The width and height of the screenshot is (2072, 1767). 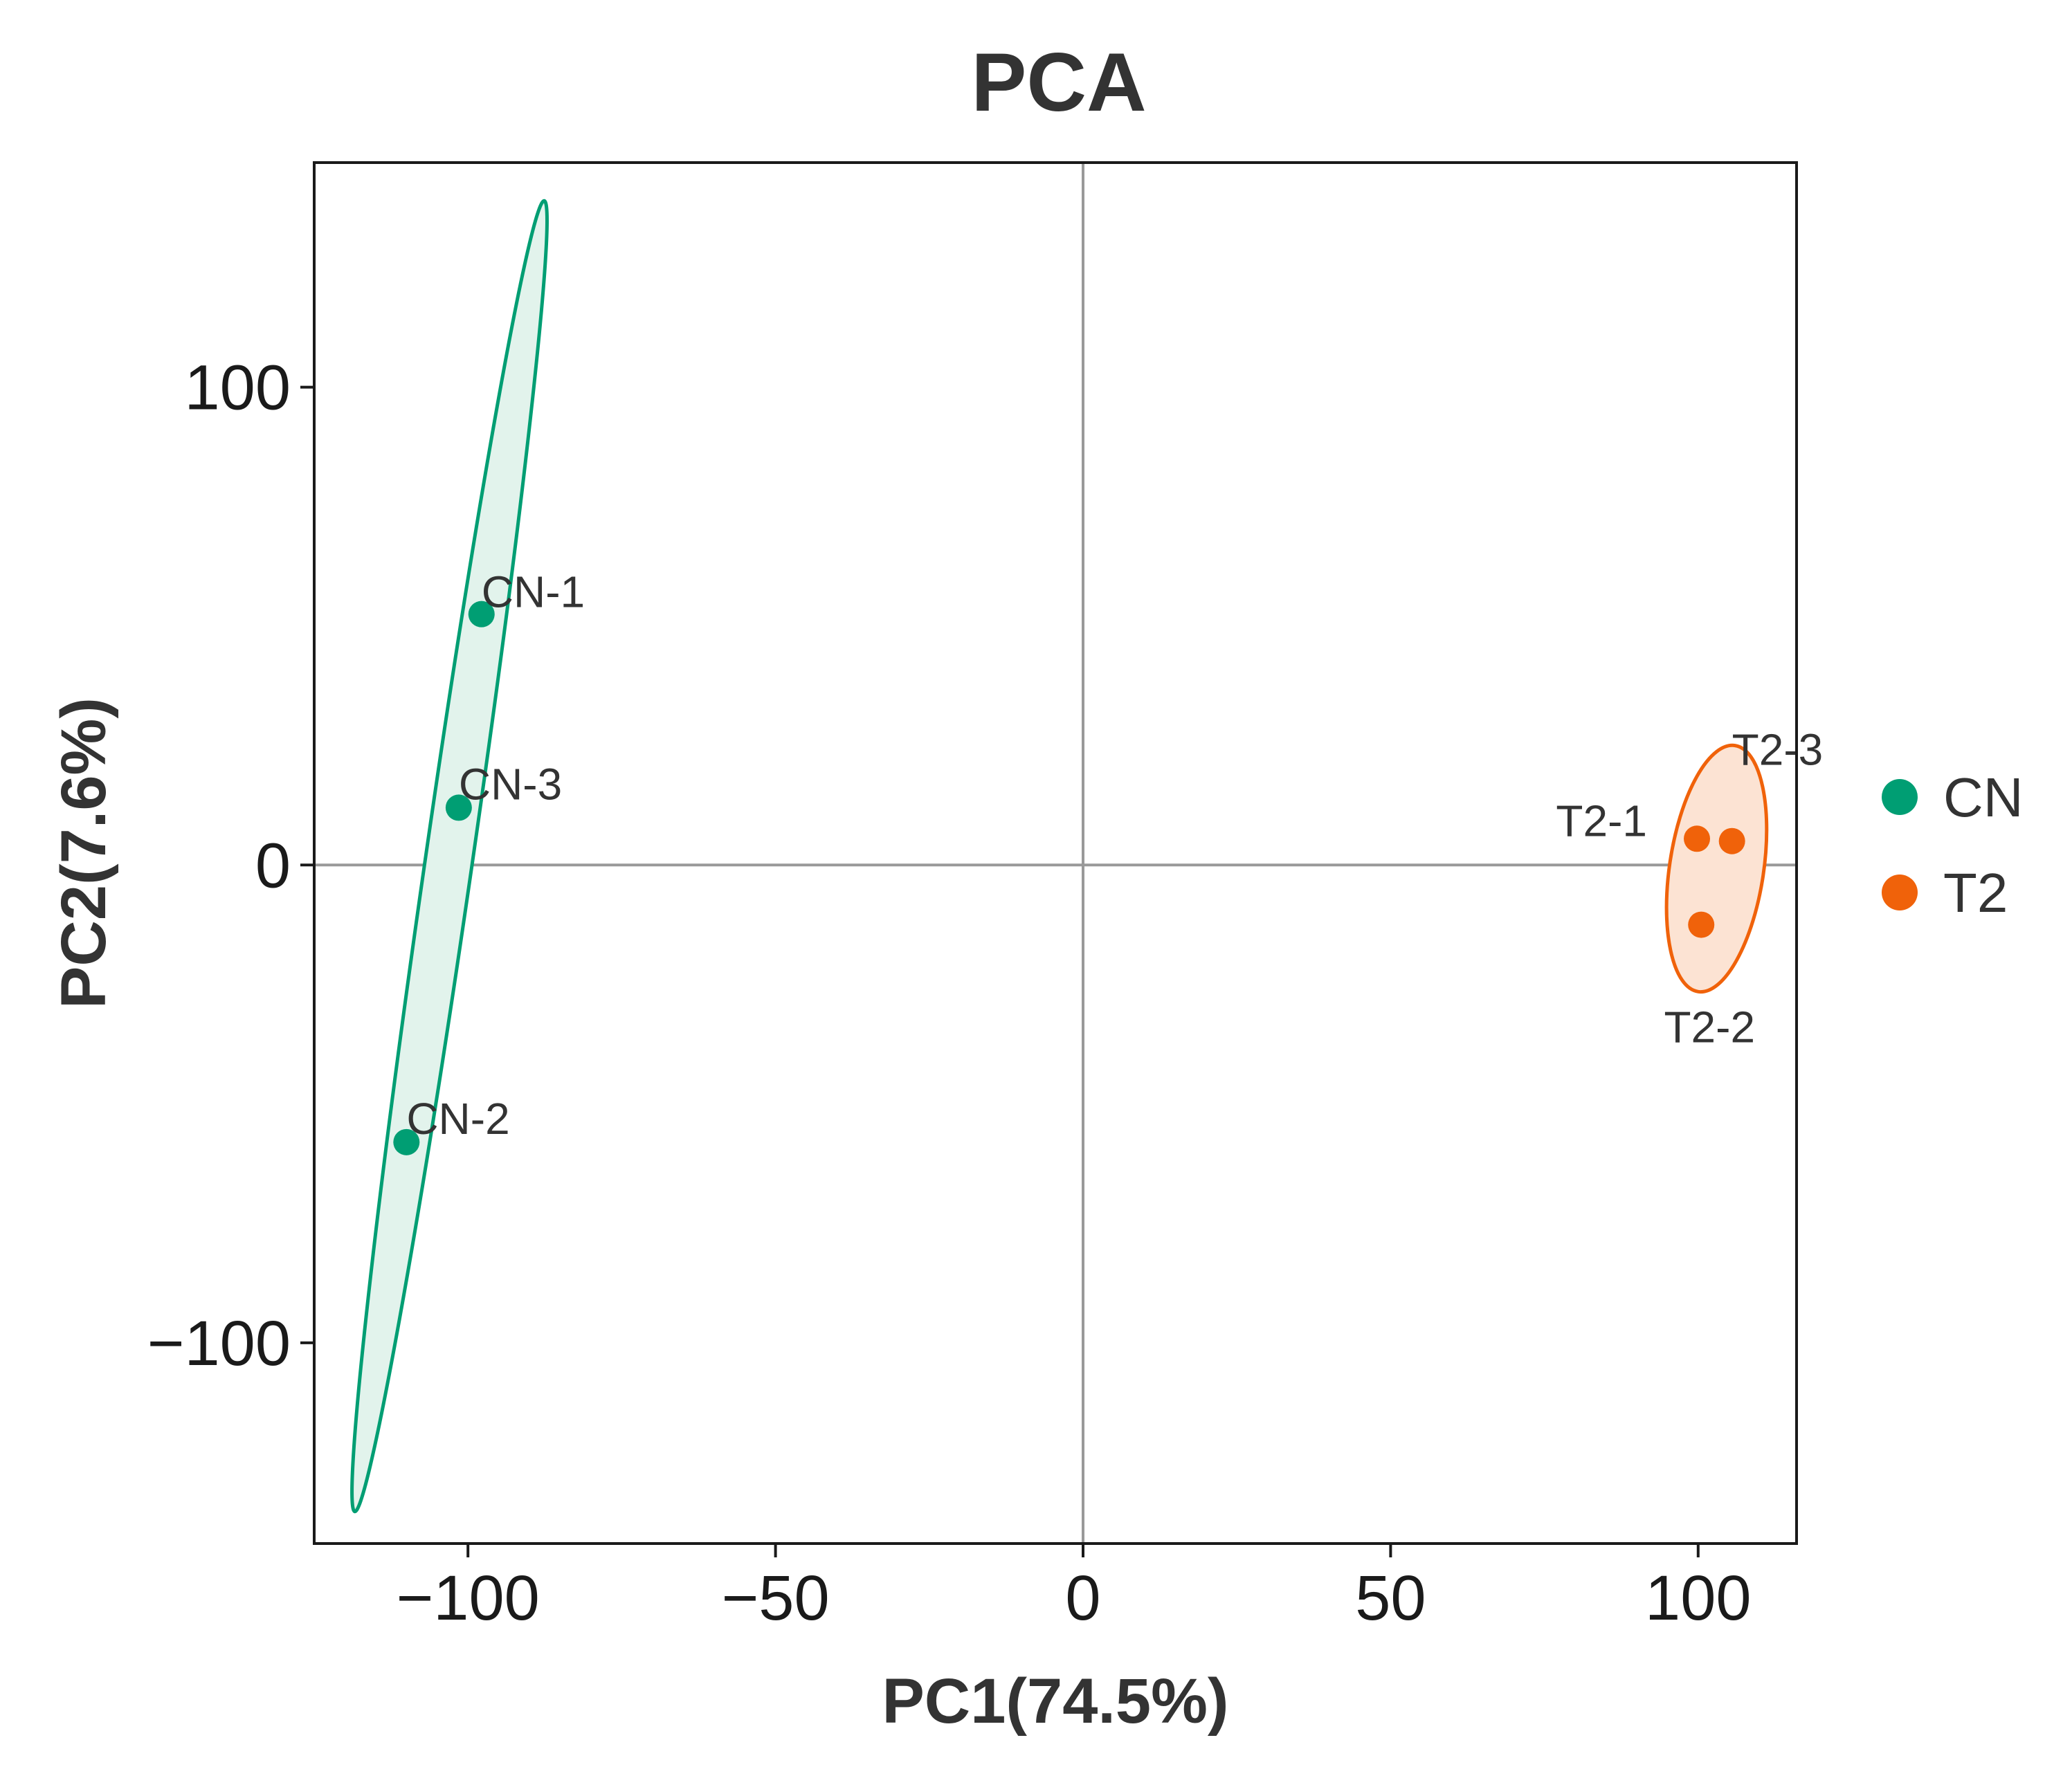 I want to click on x-tick-label: 100, so click(x=1698, y=1598).